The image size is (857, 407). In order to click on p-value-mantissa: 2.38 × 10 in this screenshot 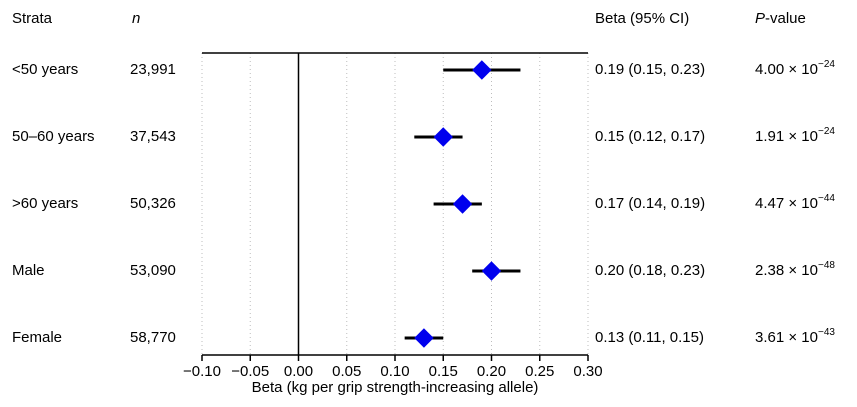, I will do `click(786, 270)`.